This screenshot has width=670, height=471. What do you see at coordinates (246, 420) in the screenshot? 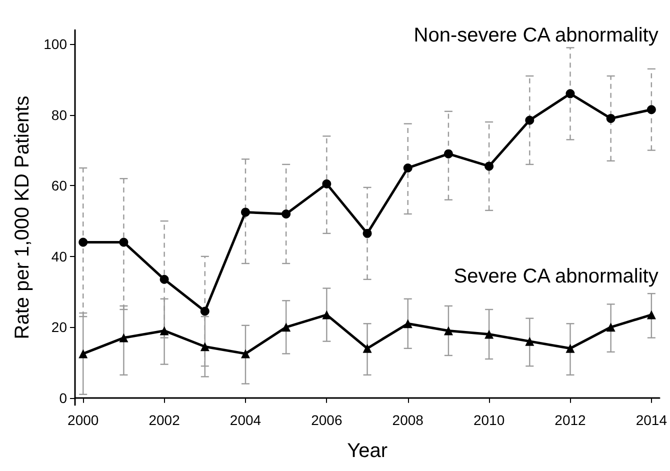
I see `x-tick-label: 2004` at bounding box center [246, 420].